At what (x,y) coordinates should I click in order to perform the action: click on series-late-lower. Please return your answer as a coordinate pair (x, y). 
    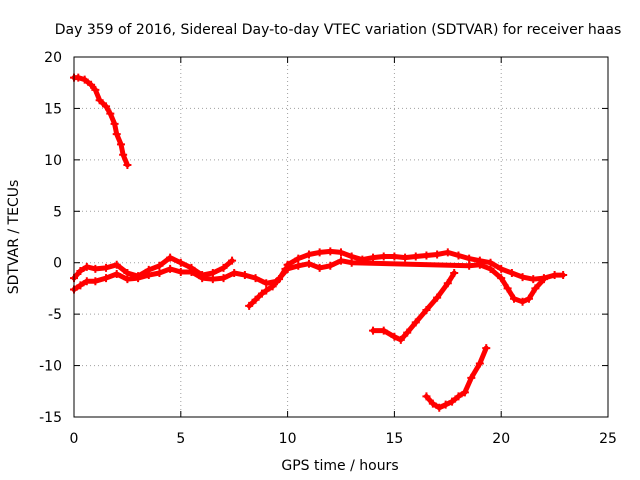
    Looking at the image, I should click on (415, 281).